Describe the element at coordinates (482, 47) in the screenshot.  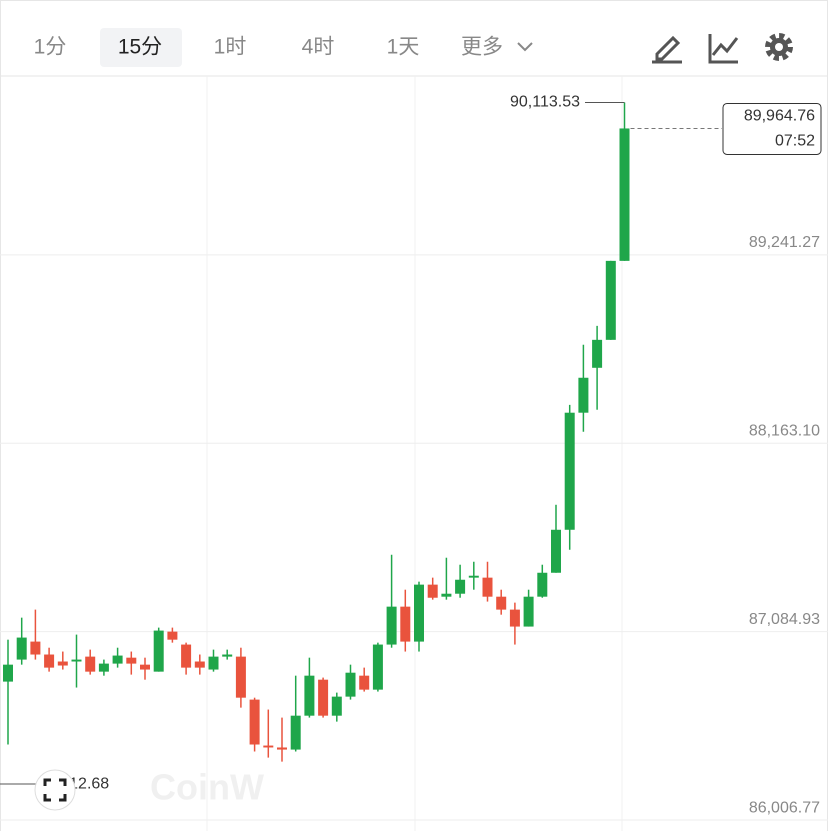
I see `tab: 更多` at that location.